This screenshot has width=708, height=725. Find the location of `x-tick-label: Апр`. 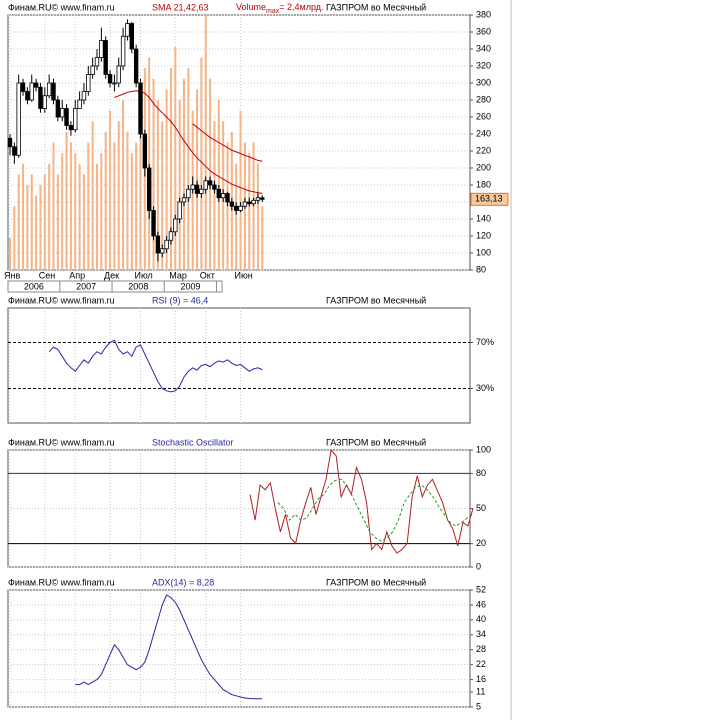

x-tick-label: Апр is located at coordinates (77, 275).